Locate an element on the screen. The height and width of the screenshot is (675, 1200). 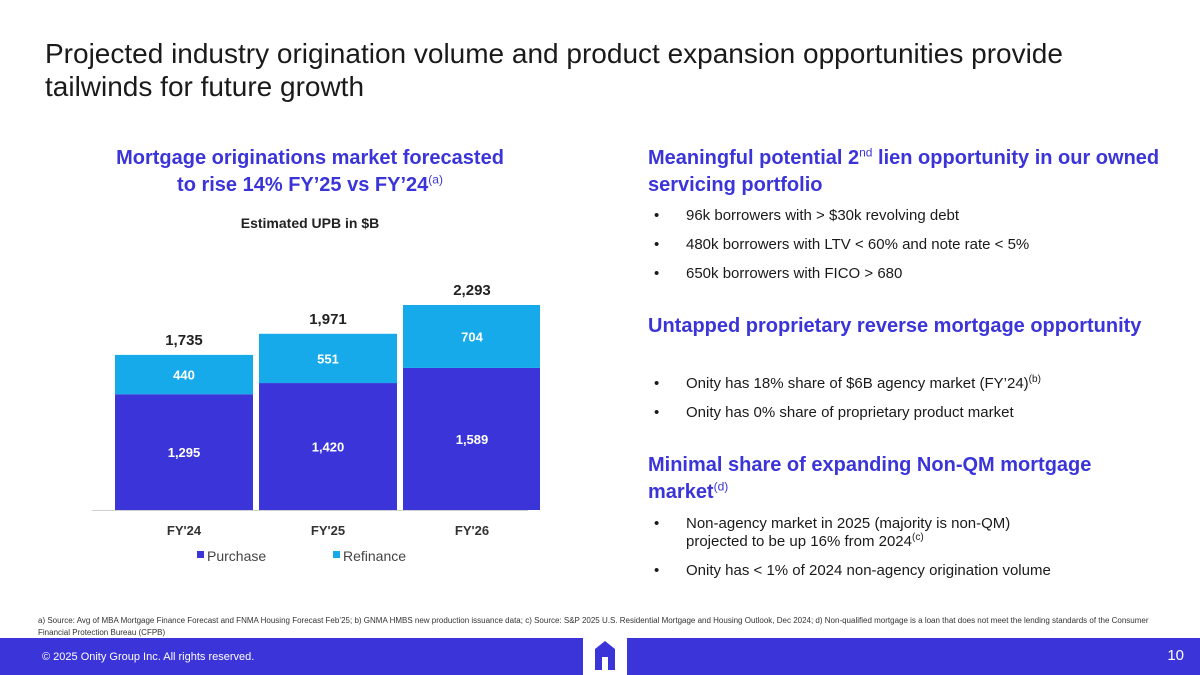
x-tick-label: FY'26 is located at coordinates (472, 530).